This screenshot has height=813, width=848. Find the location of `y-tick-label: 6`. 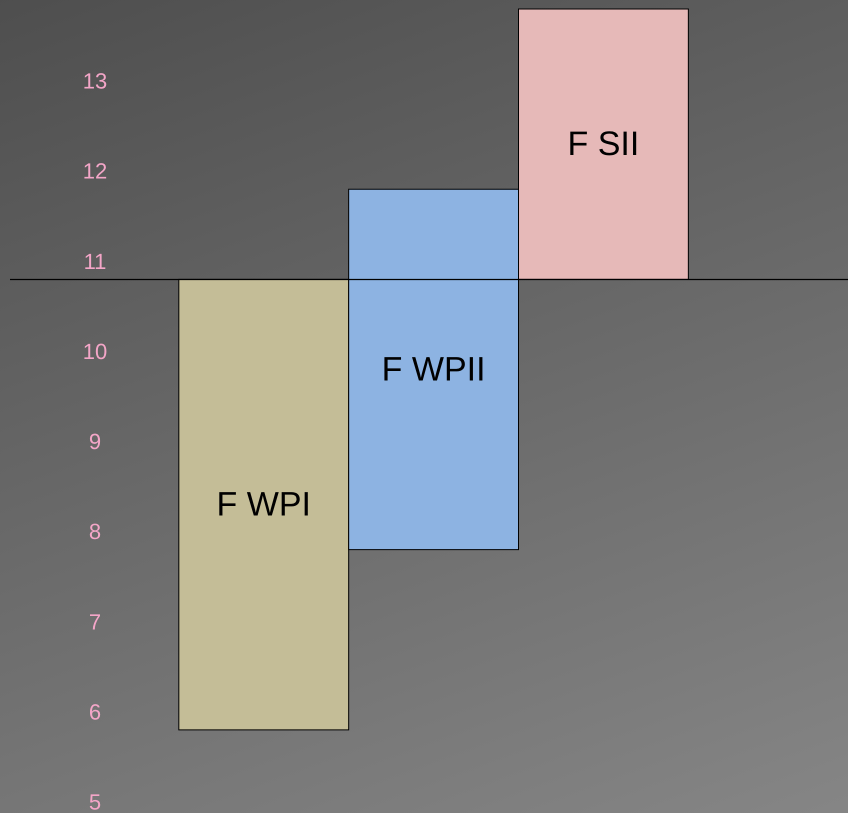

y-tick-label: 6 is located at coordinates (95, 711).